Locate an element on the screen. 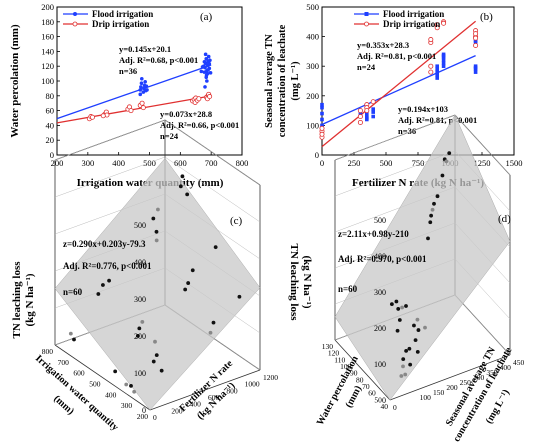  a-n-flood: n=36 is located at coordinates (128, 71).